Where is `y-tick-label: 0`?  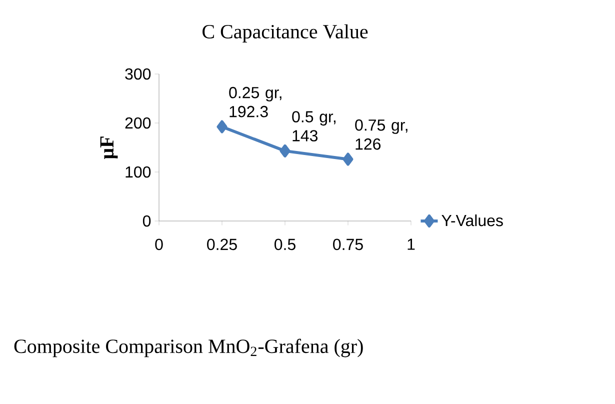 y-tick-label: 0 is located at coordinates (146, 221).